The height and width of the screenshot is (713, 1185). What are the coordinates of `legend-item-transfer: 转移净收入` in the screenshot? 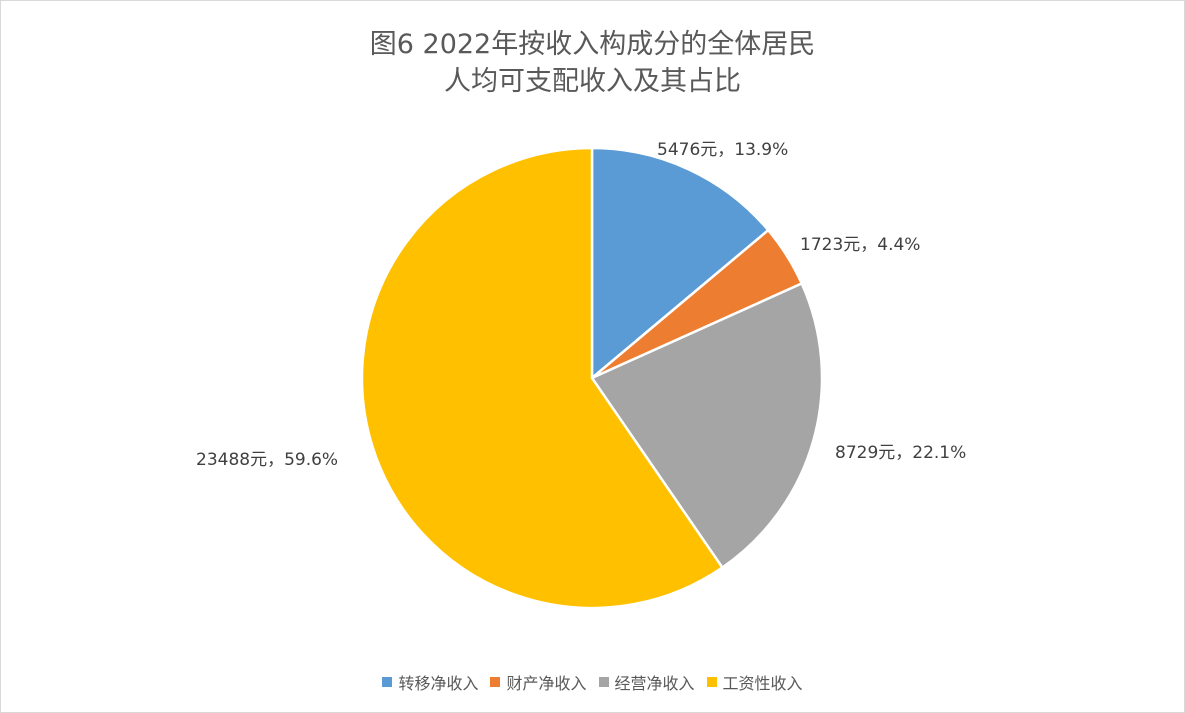 It's located at (430, 682).